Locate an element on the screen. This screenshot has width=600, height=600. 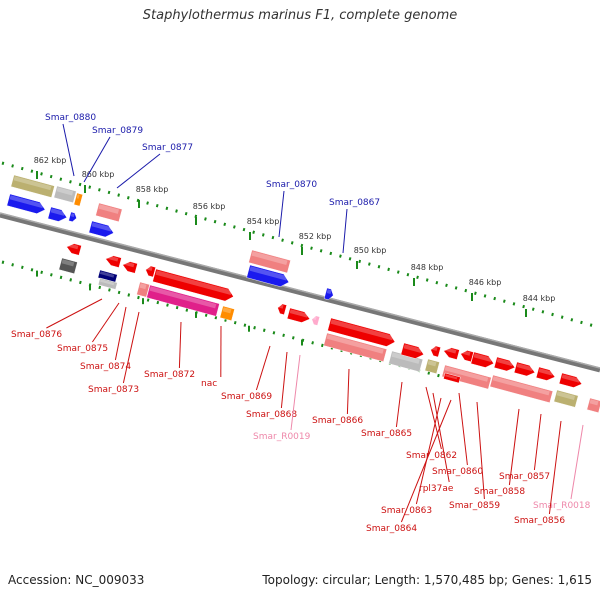
gene-label-bottom: Smar_0868 is located at coordinates (271, 415).